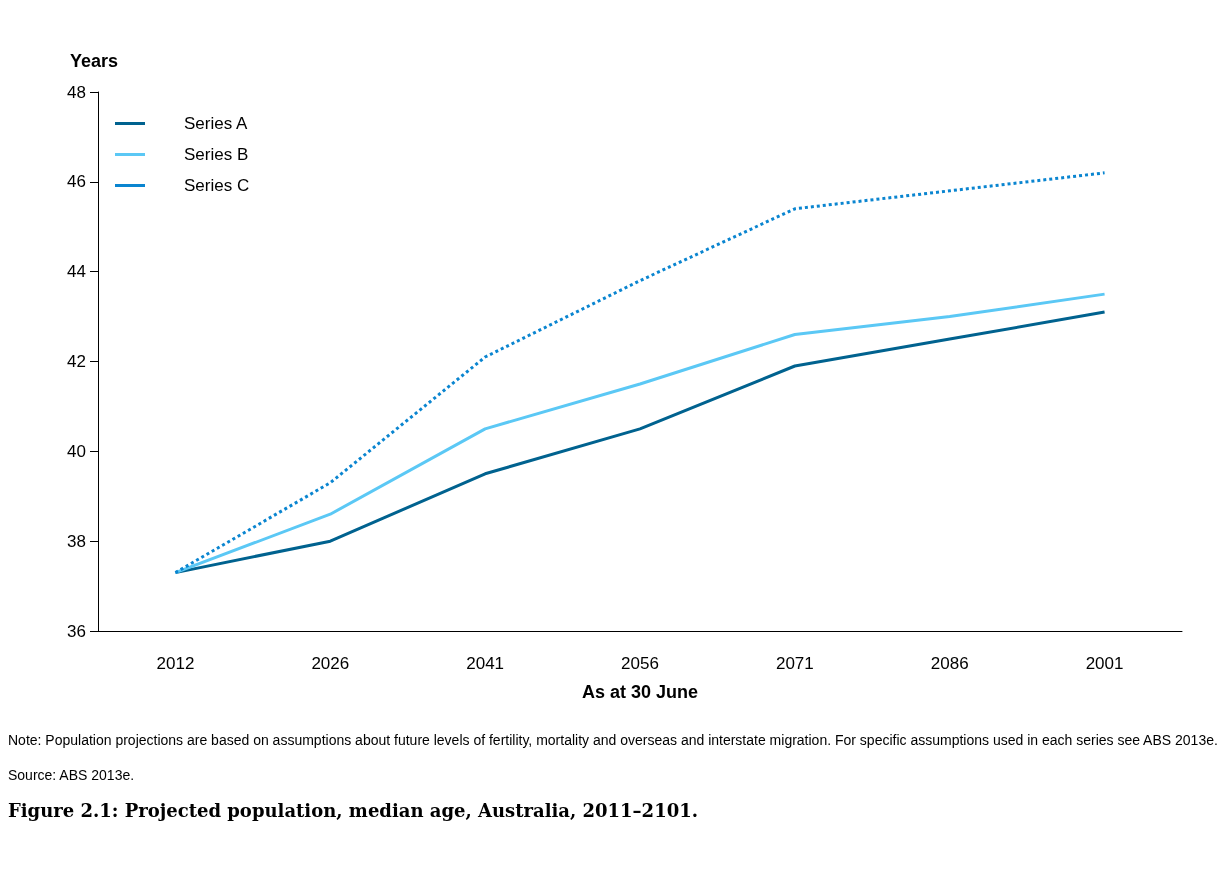  I want to click on x-tick-label: 2026, so click(330, 663).